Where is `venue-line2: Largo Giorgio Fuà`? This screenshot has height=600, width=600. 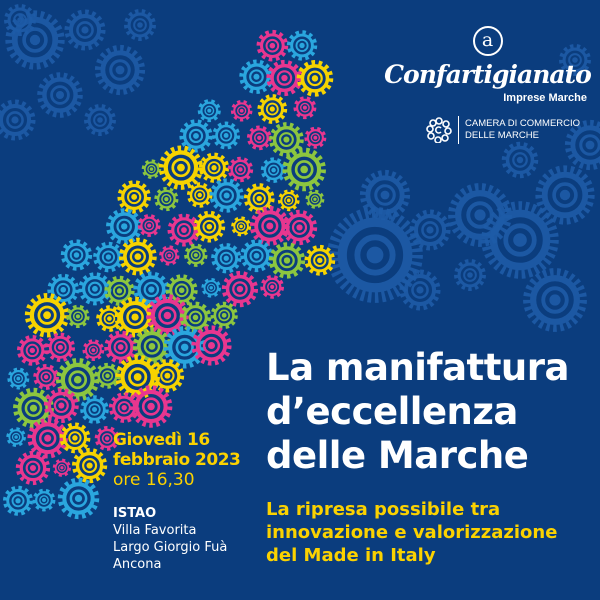 venue-line2: Largo Giorgio Fuà is located at coordinates (170, 547).